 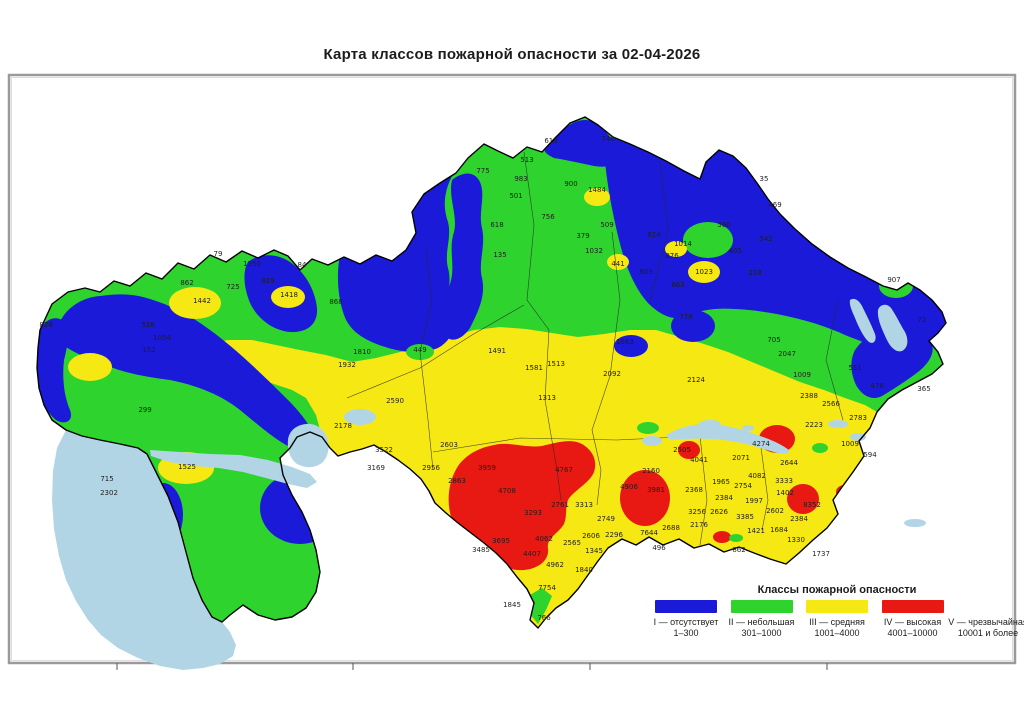 What do you see at coordinates (754, 273) in the screenshot?
I see `map-value-label: 218` at bounding box center [754, 273].